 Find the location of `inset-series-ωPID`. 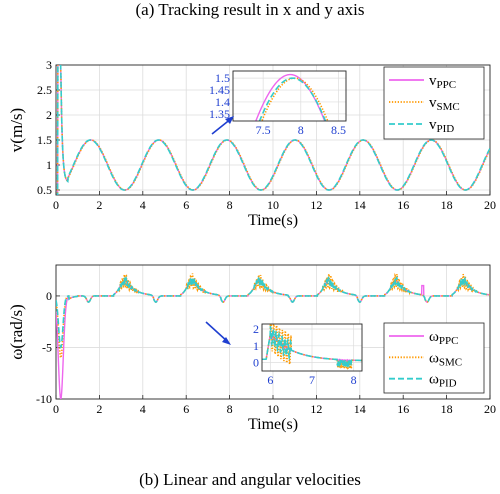

inset-series-ωPID is located at coordinates (312, 346).